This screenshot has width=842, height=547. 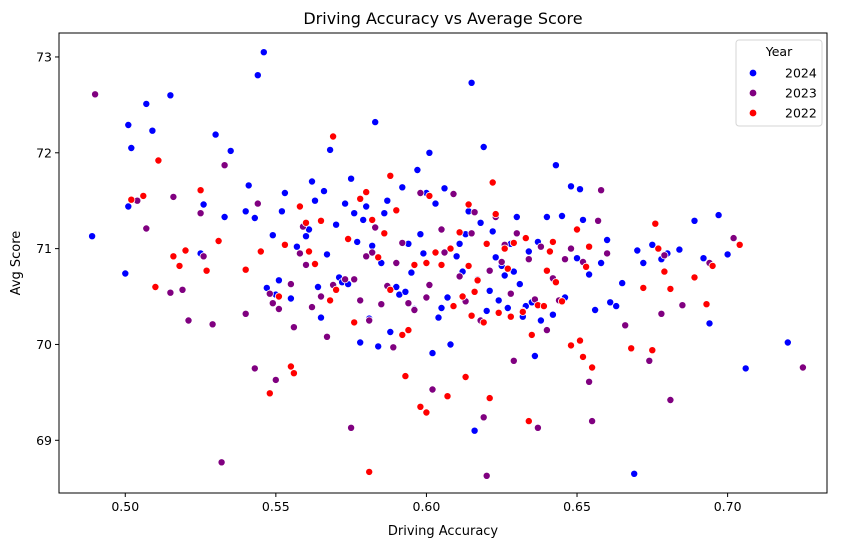 What do you see at coordinates (801, 113) in the screenshot?
I see `legend-label-2022: 2022` at bounding box center [801, 113].